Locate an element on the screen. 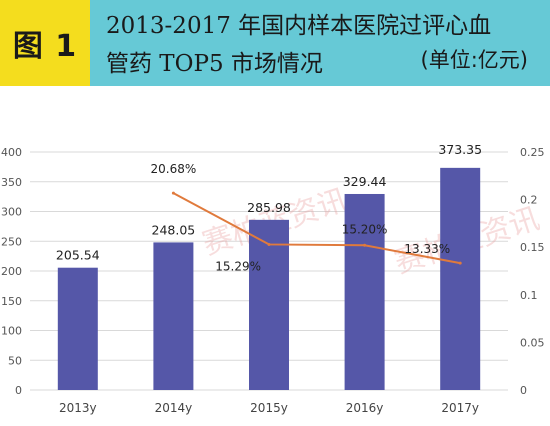  figure-badge: 图 1 is located at coordinates (45, 43).